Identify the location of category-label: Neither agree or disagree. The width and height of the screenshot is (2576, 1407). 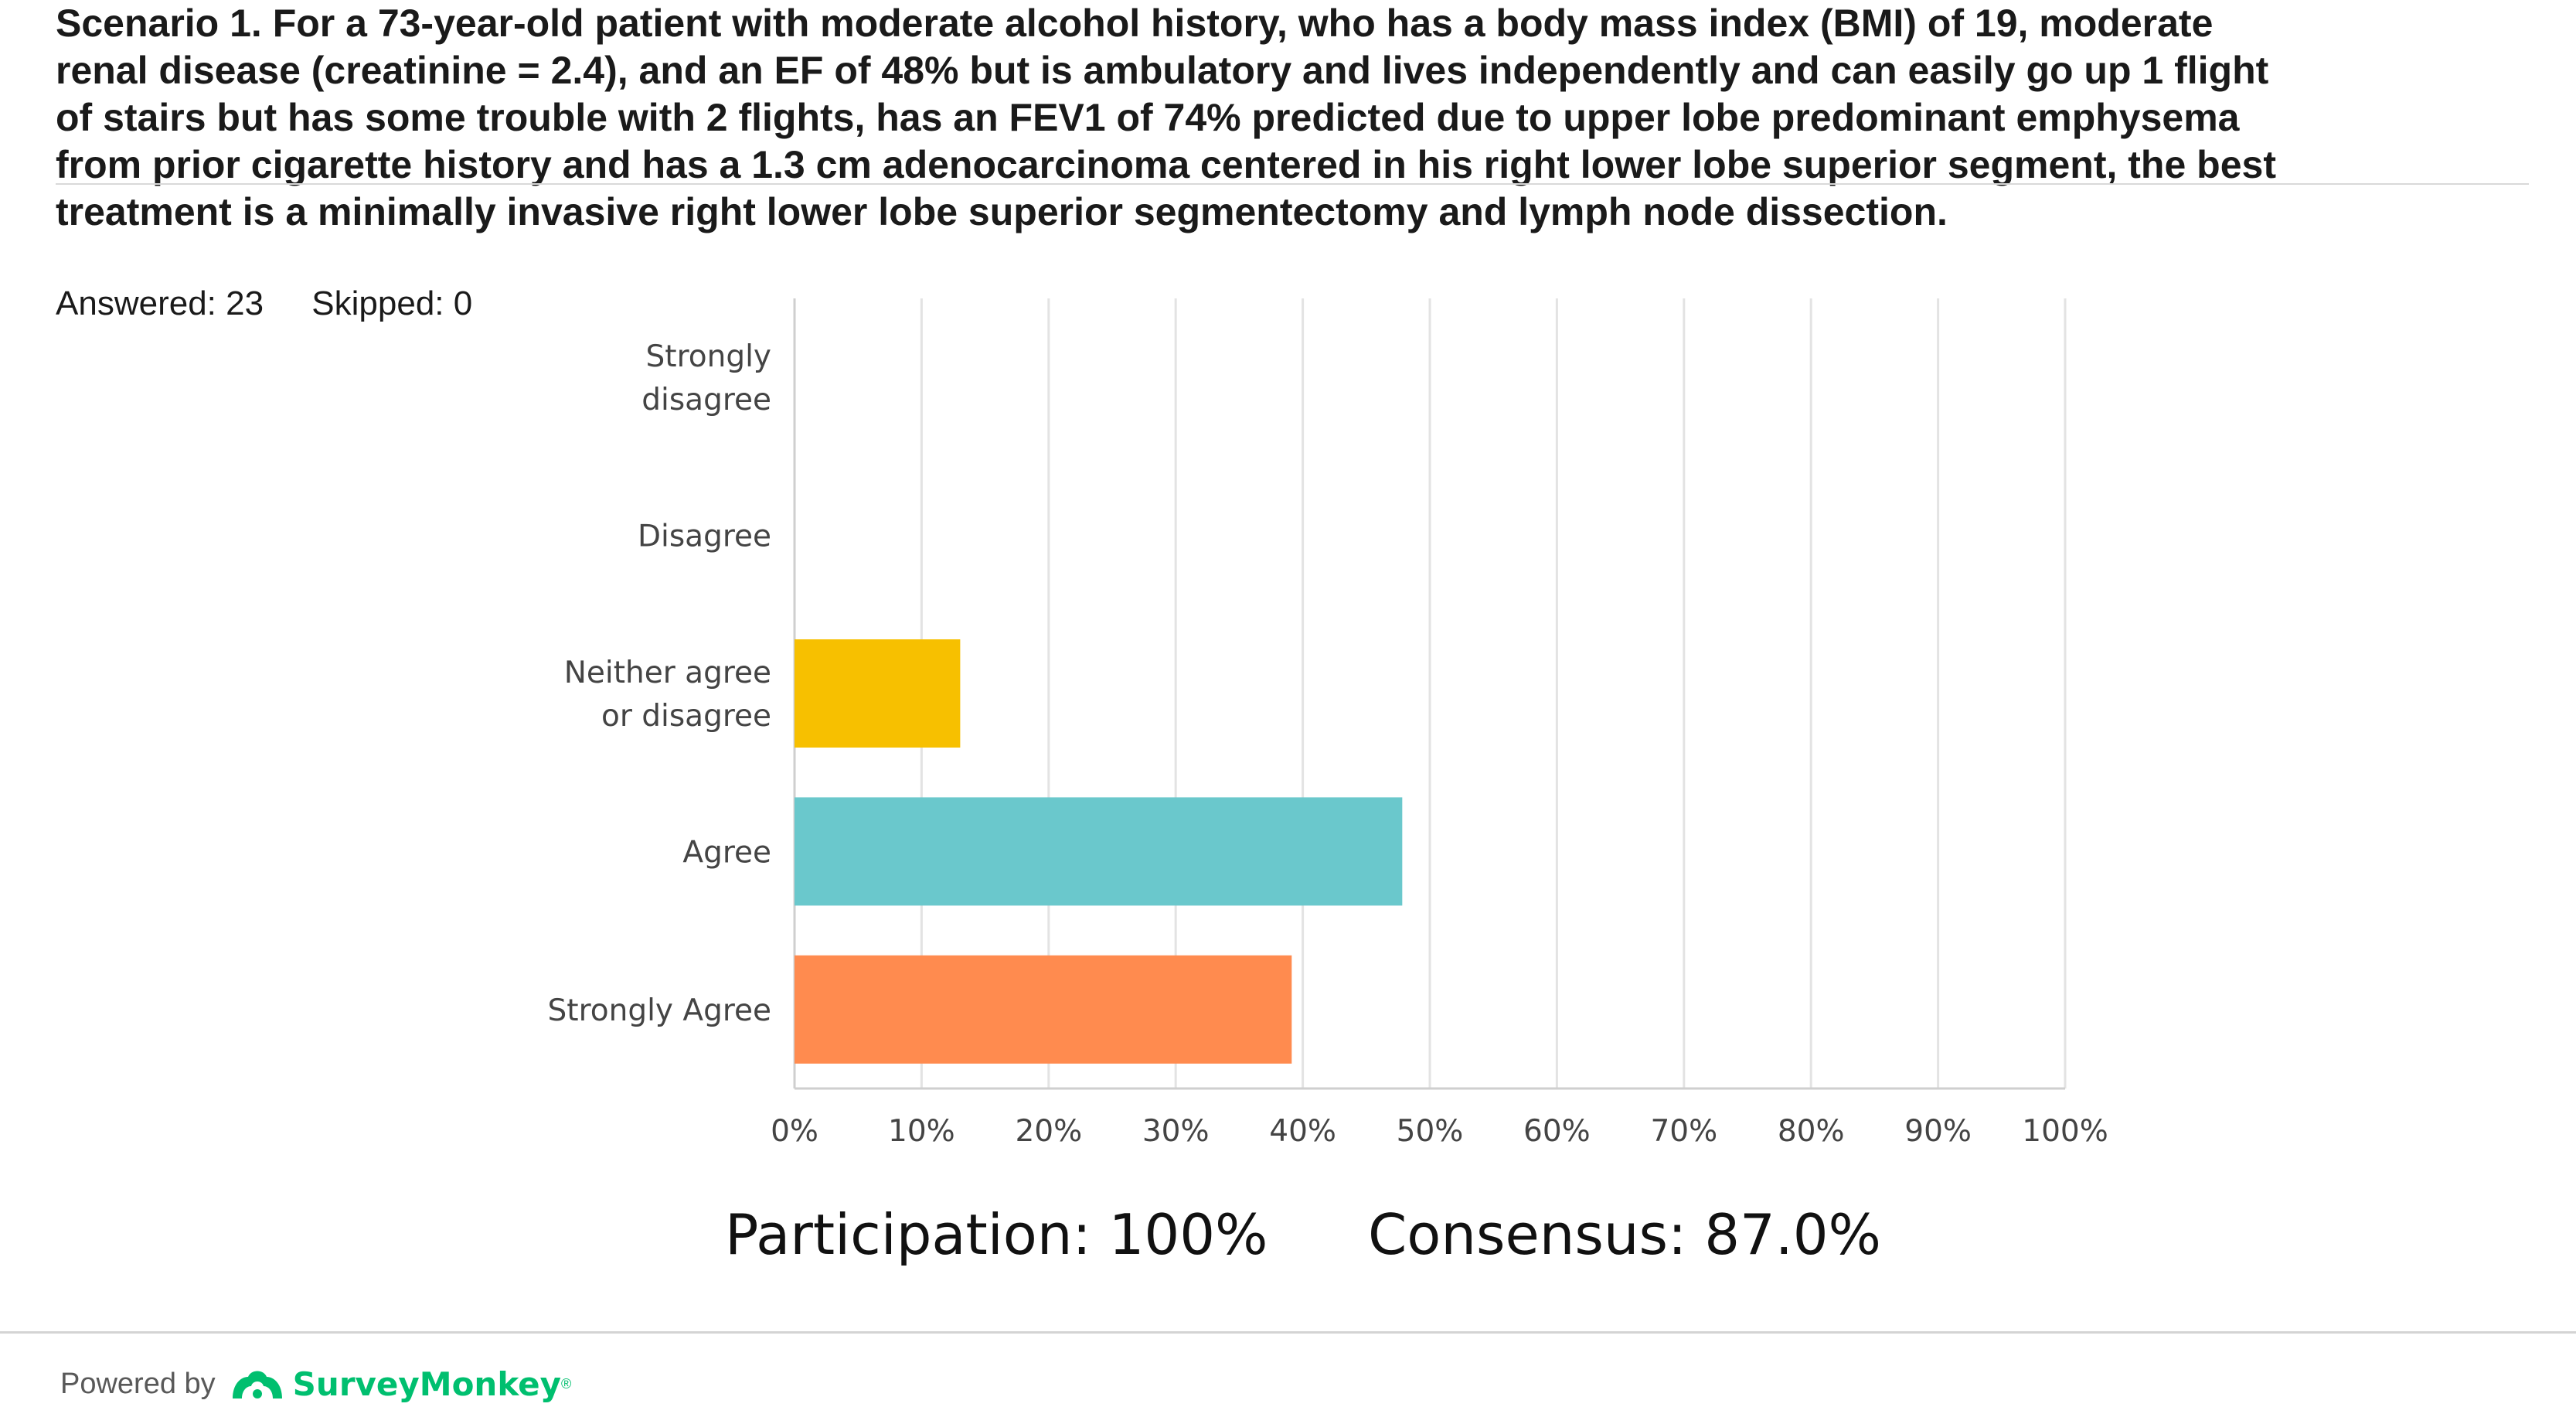
(667, 695).